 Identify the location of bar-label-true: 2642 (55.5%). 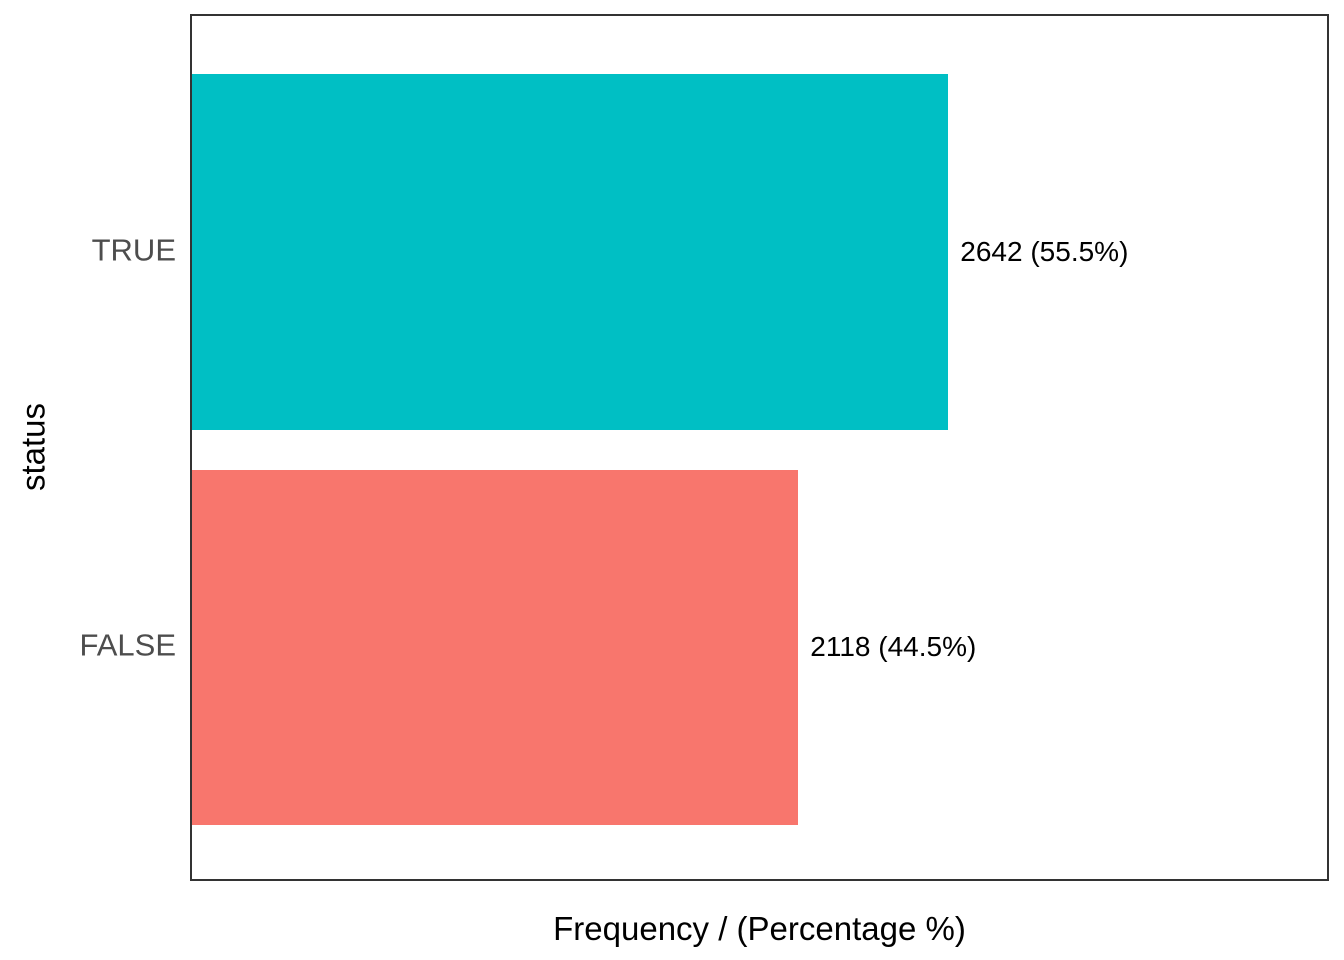
(1044, 251).